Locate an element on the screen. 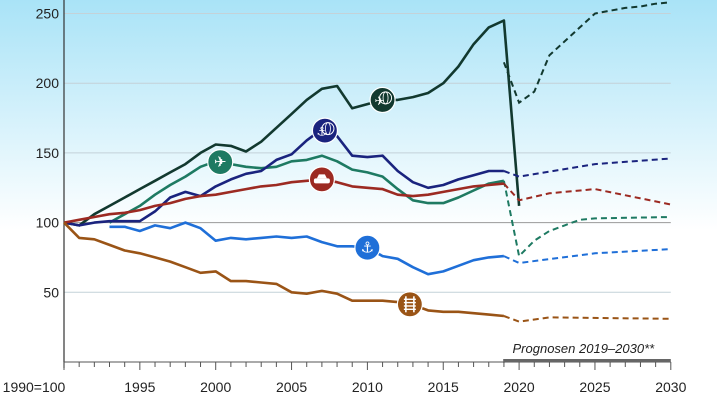  series-road is located at coordinates (367, 201).